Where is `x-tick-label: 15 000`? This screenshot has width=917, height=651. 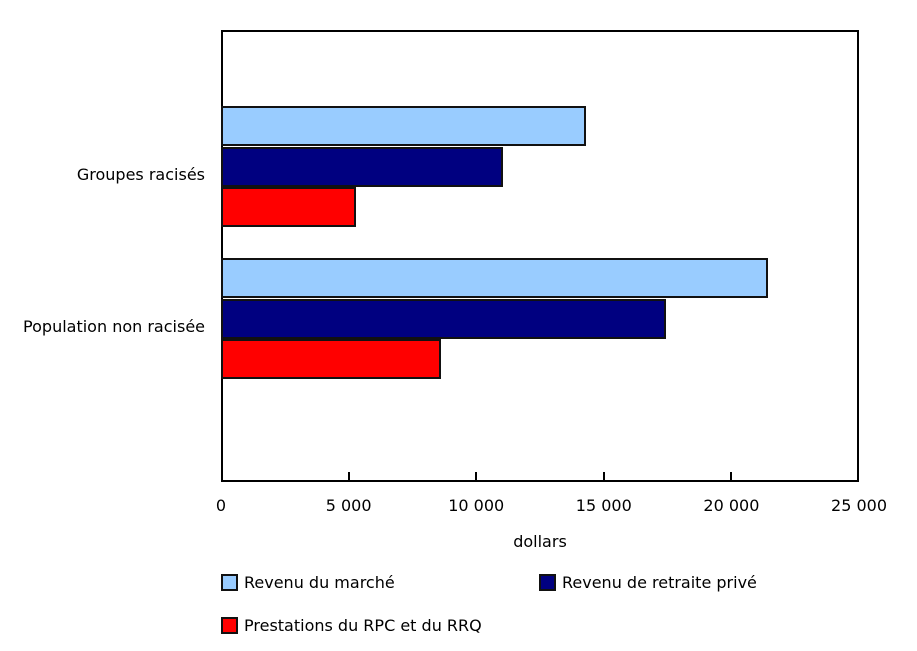 x-tick-label: 15 000 is located at coordinates (603, 505).